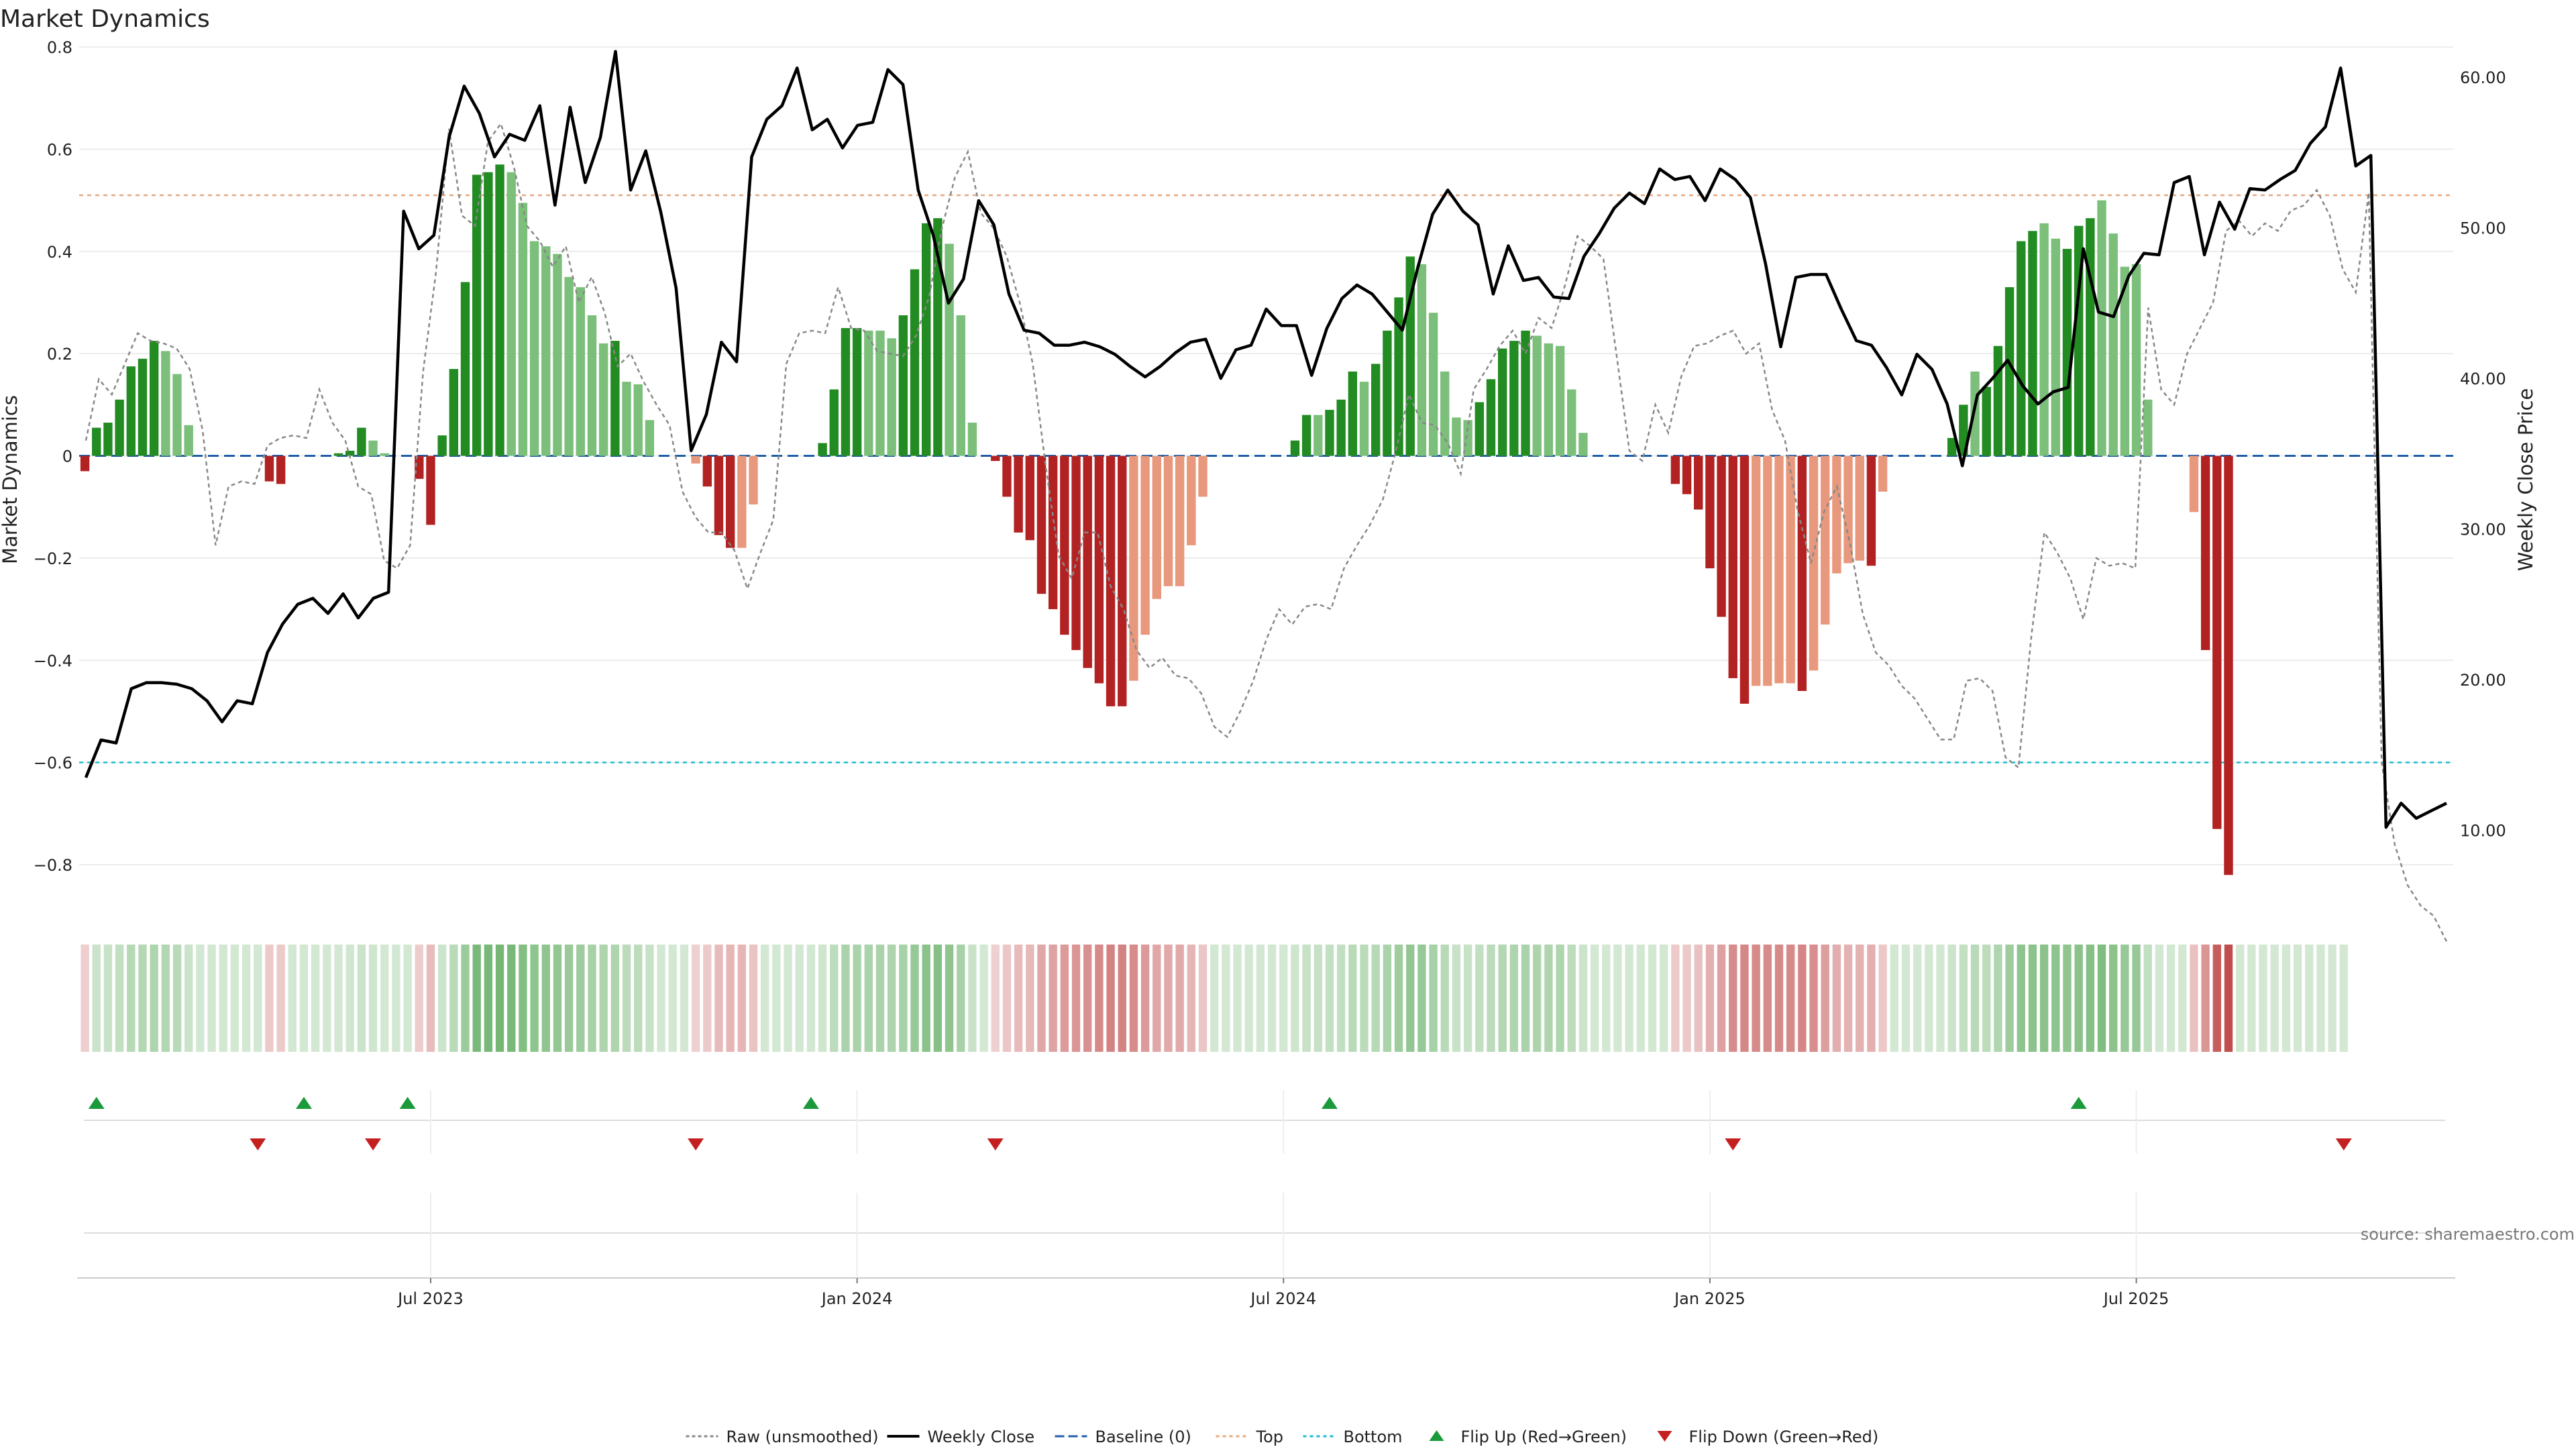 The image size is (2576, 1449). What do you see at coordinates (2483, 680) in the screenshot?
I see `right-tick-label: 20.00` at bounding box center [2483, 680].